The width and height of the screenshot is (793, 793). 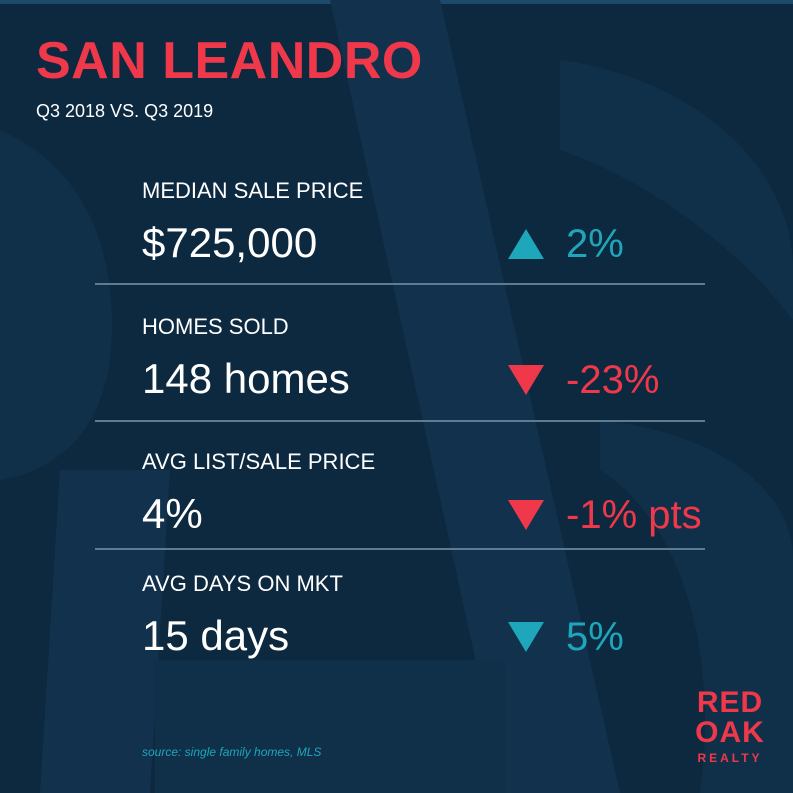 I want to click on change-value: -23%, so click(x=613, y=380).